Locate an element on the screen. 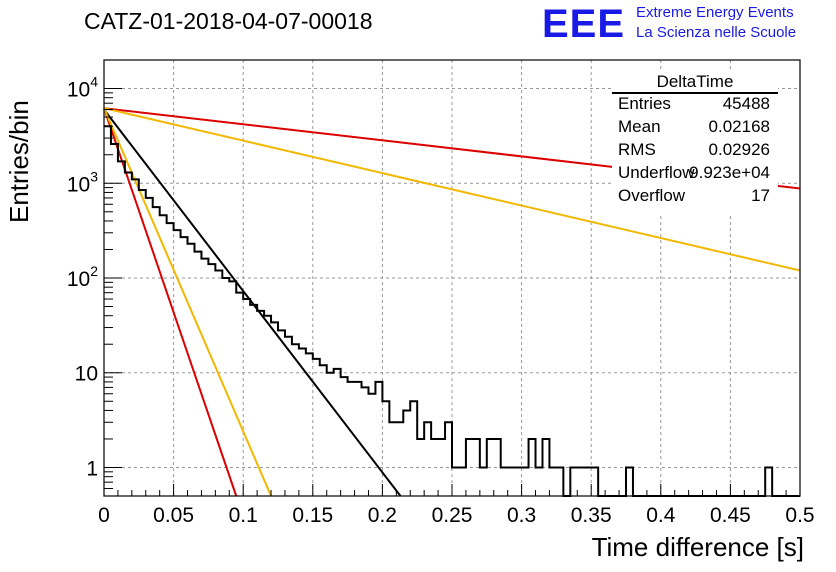 Image resolution: width=836 pixels, height=572 pixels. stats-value: 45488 is located at coordinates (746, 103).